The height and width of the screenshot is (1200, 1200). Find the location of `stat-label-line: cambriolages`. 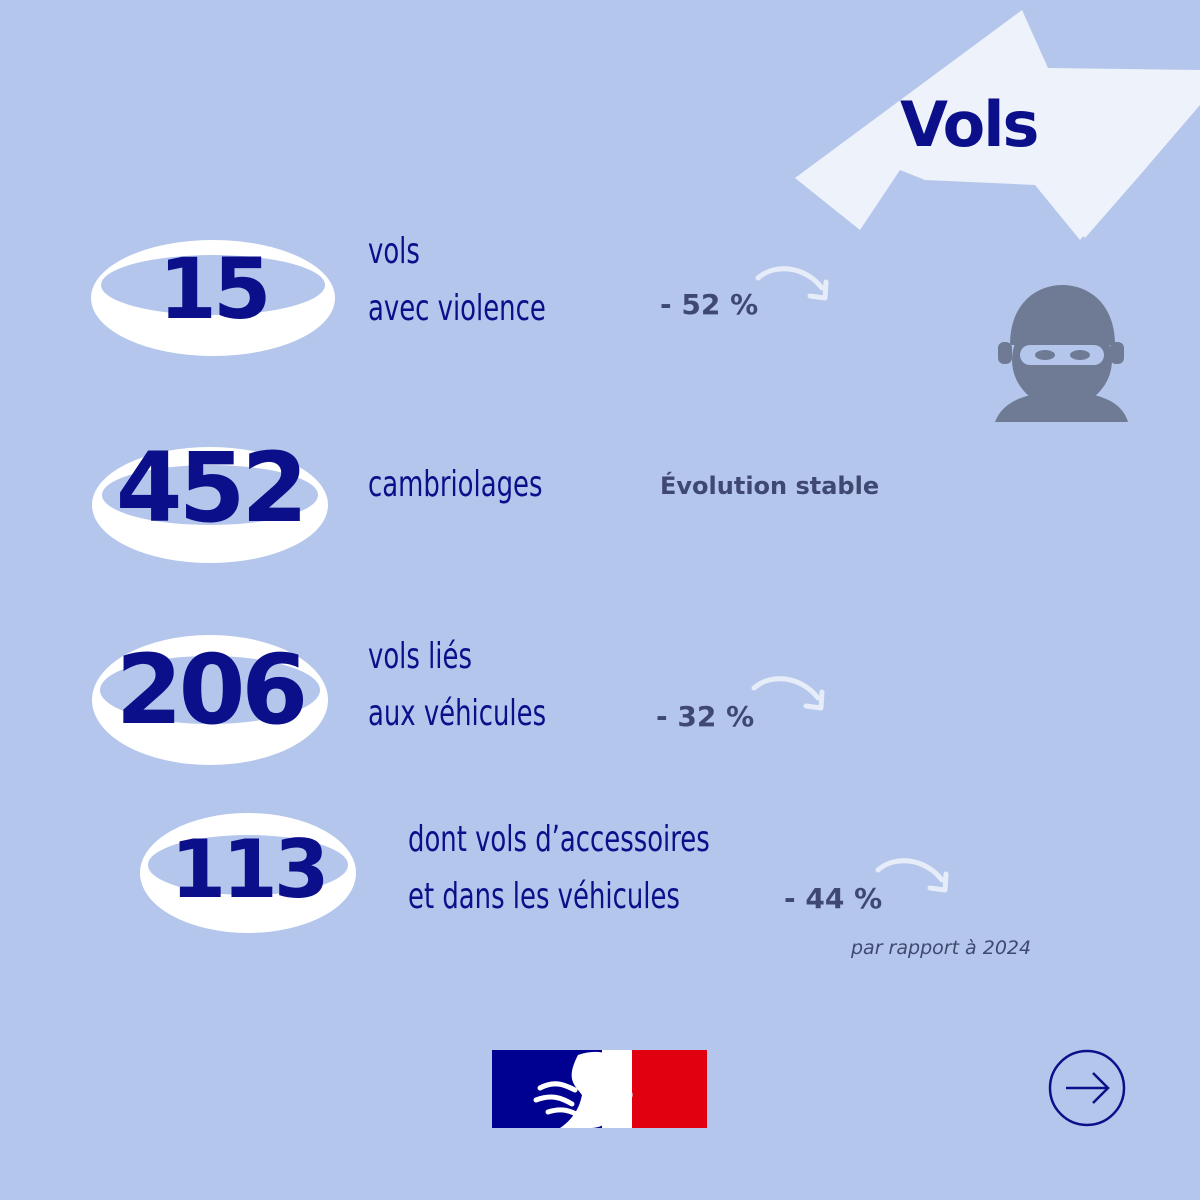

stat-label-line: cambriolages is located at coordinates (455, 484).